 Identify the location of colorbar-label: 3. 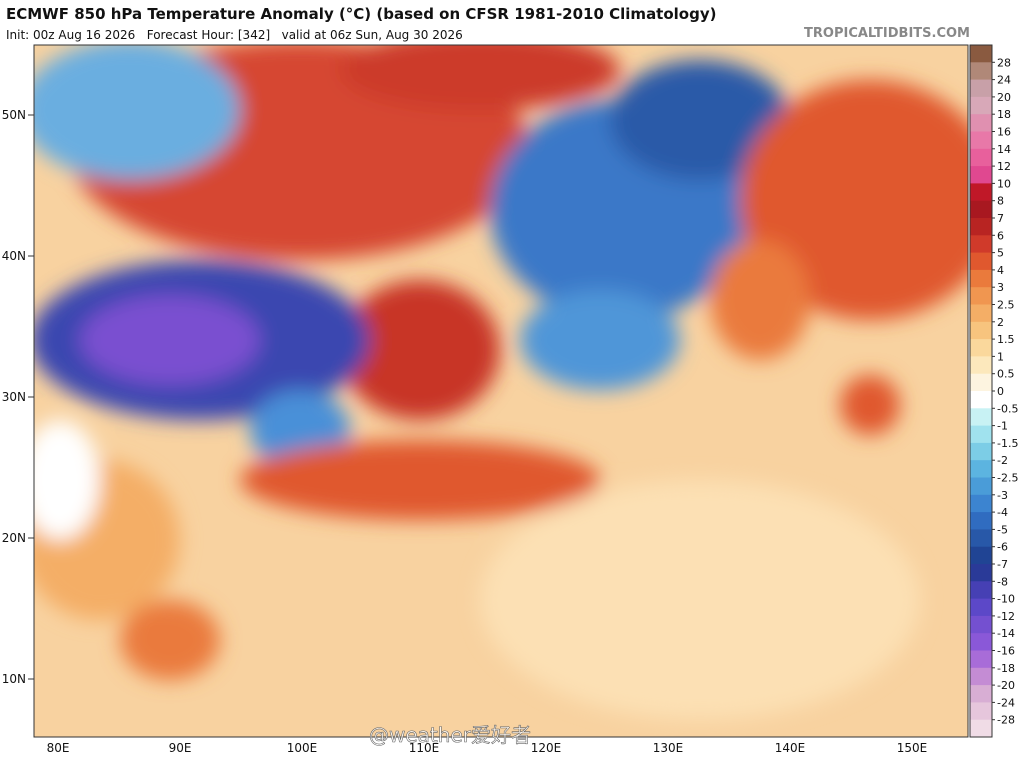
(1000, 287).